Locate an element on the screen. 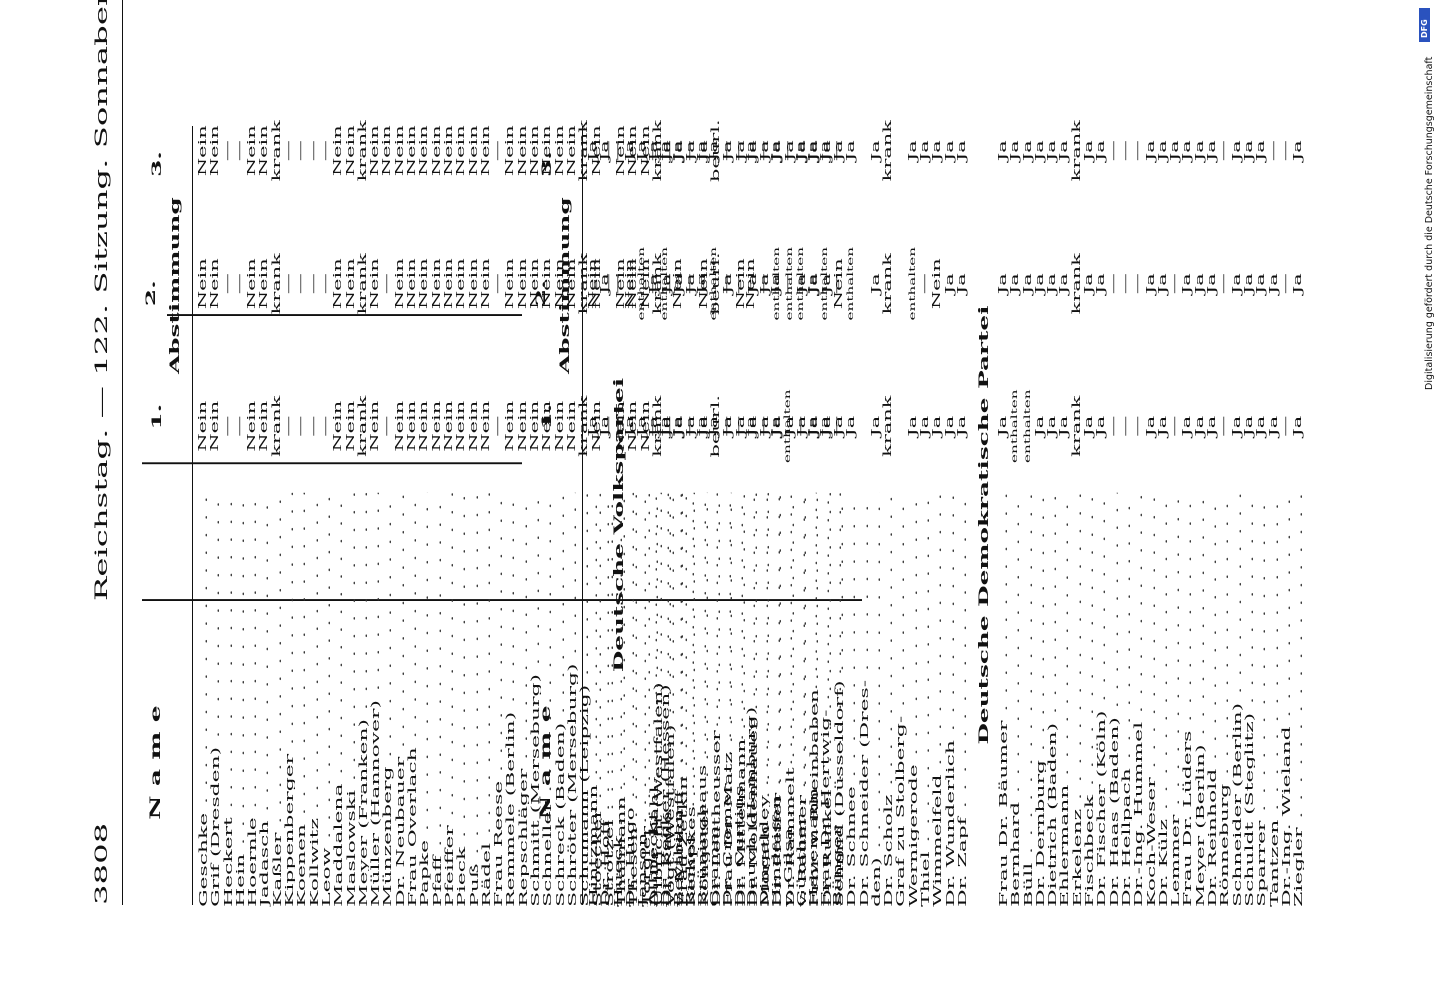 The width and height of the screenshot is (1434, 1000). member-name: Dr. Scholz is located at coordinates (888, 700).